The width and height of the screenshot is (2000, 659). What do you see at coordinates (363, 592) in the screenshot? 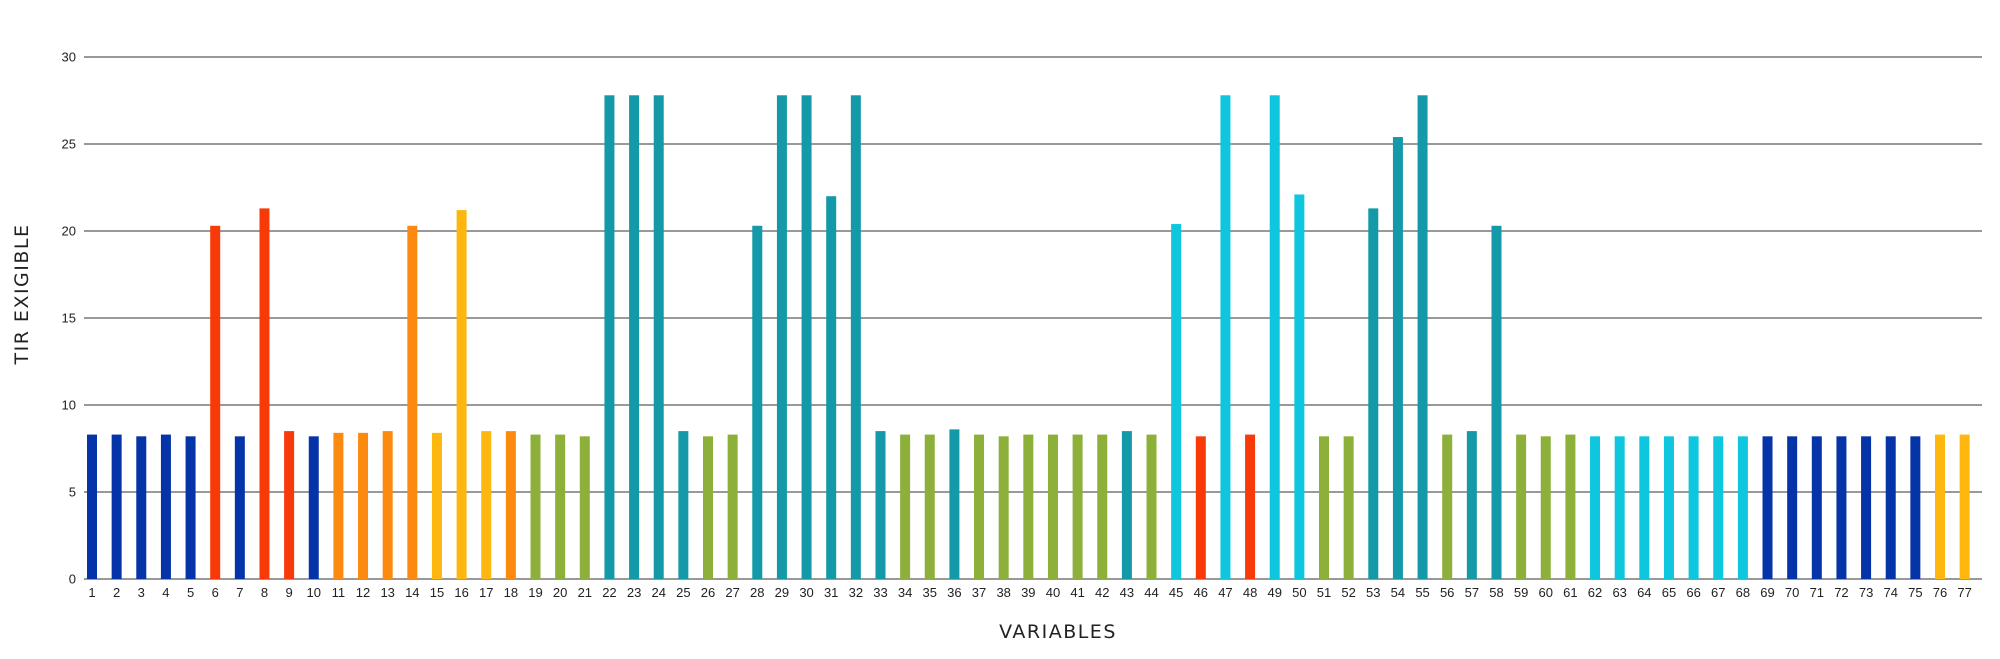
I see `x-tick-label: 12` at bounding box center [363, 592].